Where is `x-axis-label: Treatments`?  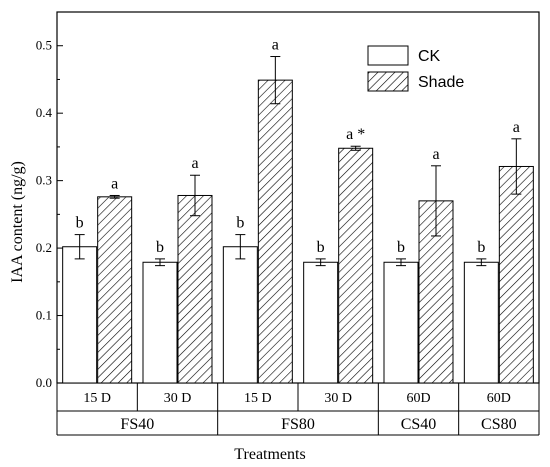
x-axis-label: Treatments is located at coordinates (269, 454).